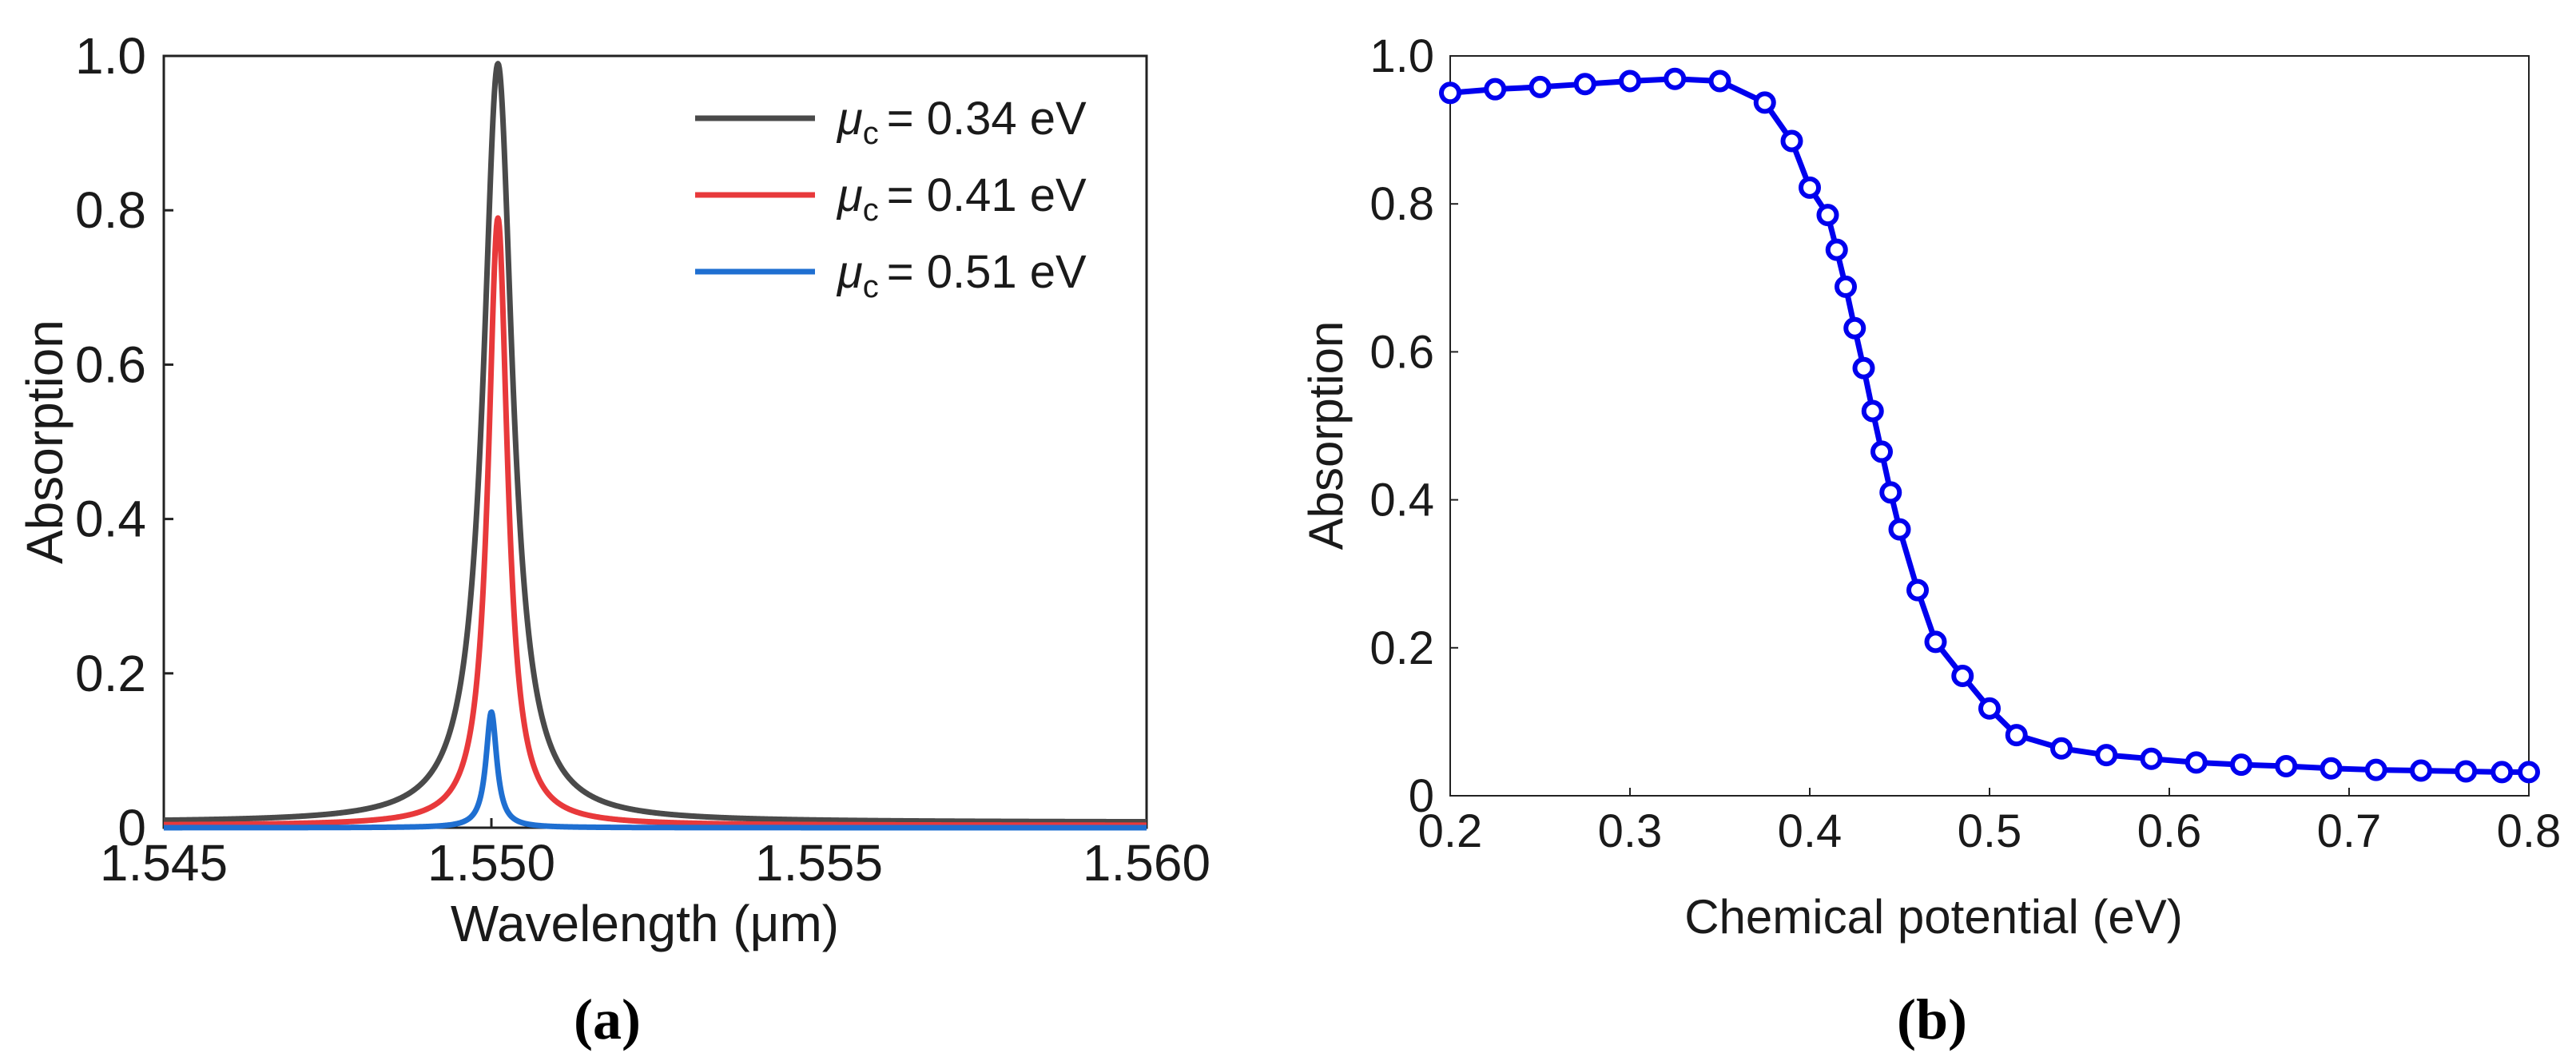 Image resolution: width=2576 pixels, height=1061 pixels. I want to click on panel-a-x-tick-label: 1.555, so click(819, 863).